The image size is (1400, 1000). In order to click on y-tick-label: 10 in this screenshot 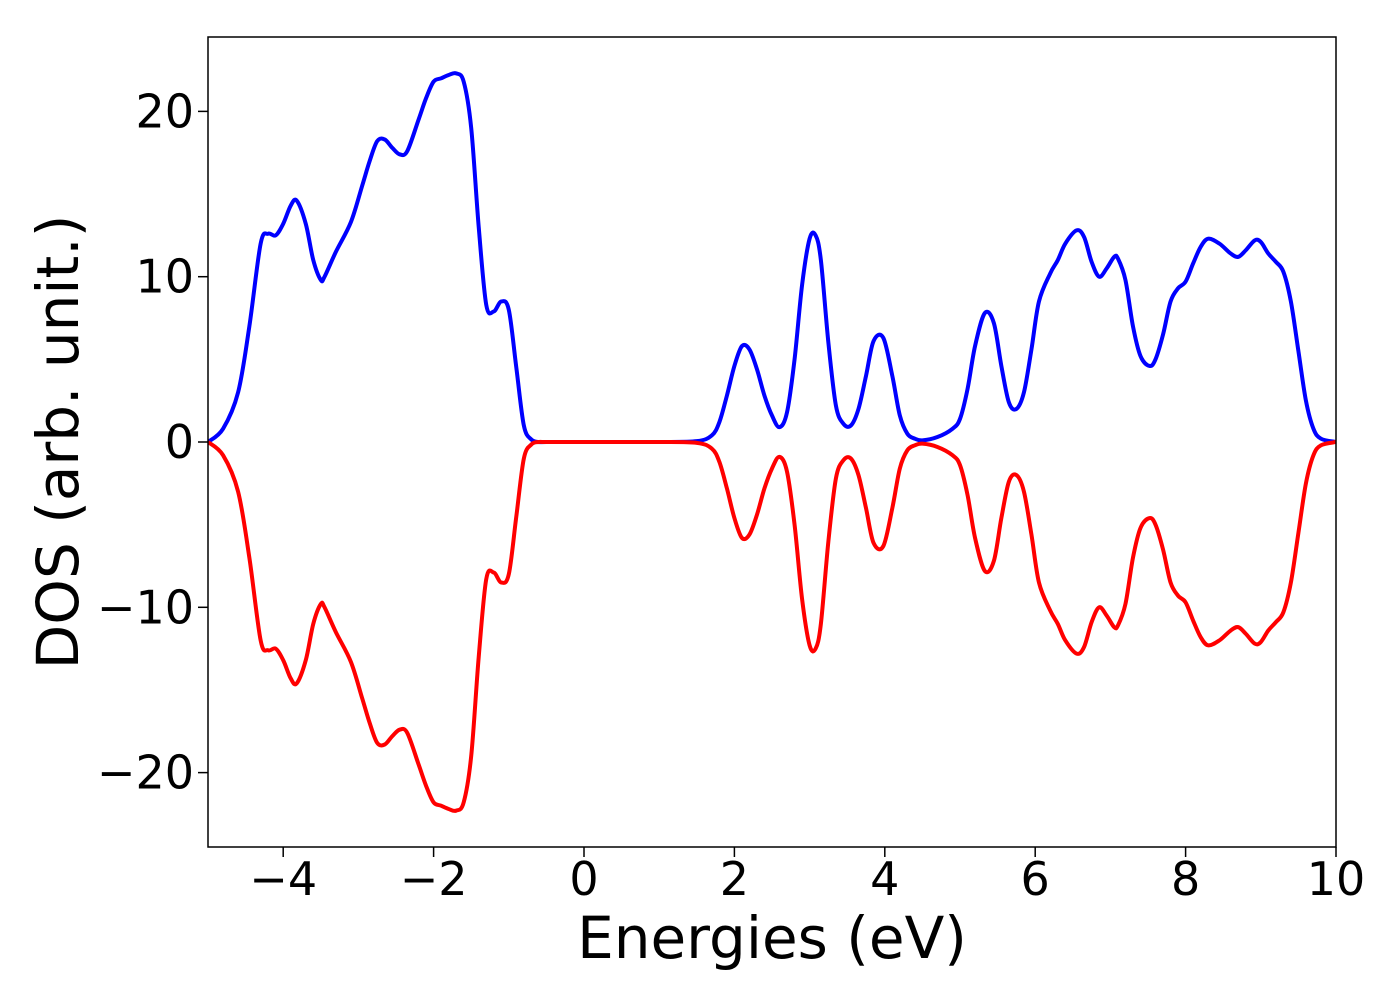, I will do `click(164, 277)`.